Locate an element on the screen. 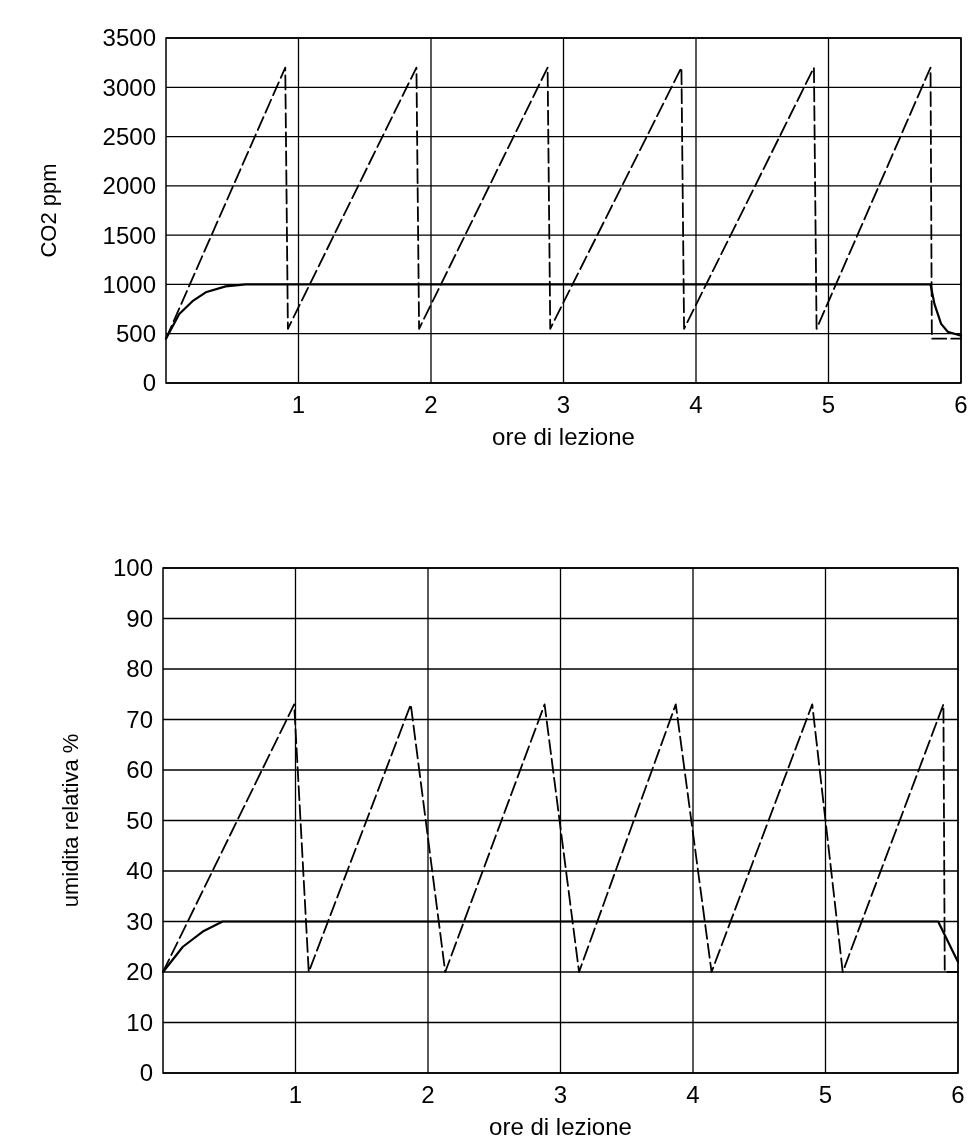 The width and height of the screenshot is (972, 1143). y-tick-label: 2500 is located at coordinates (129, 136).